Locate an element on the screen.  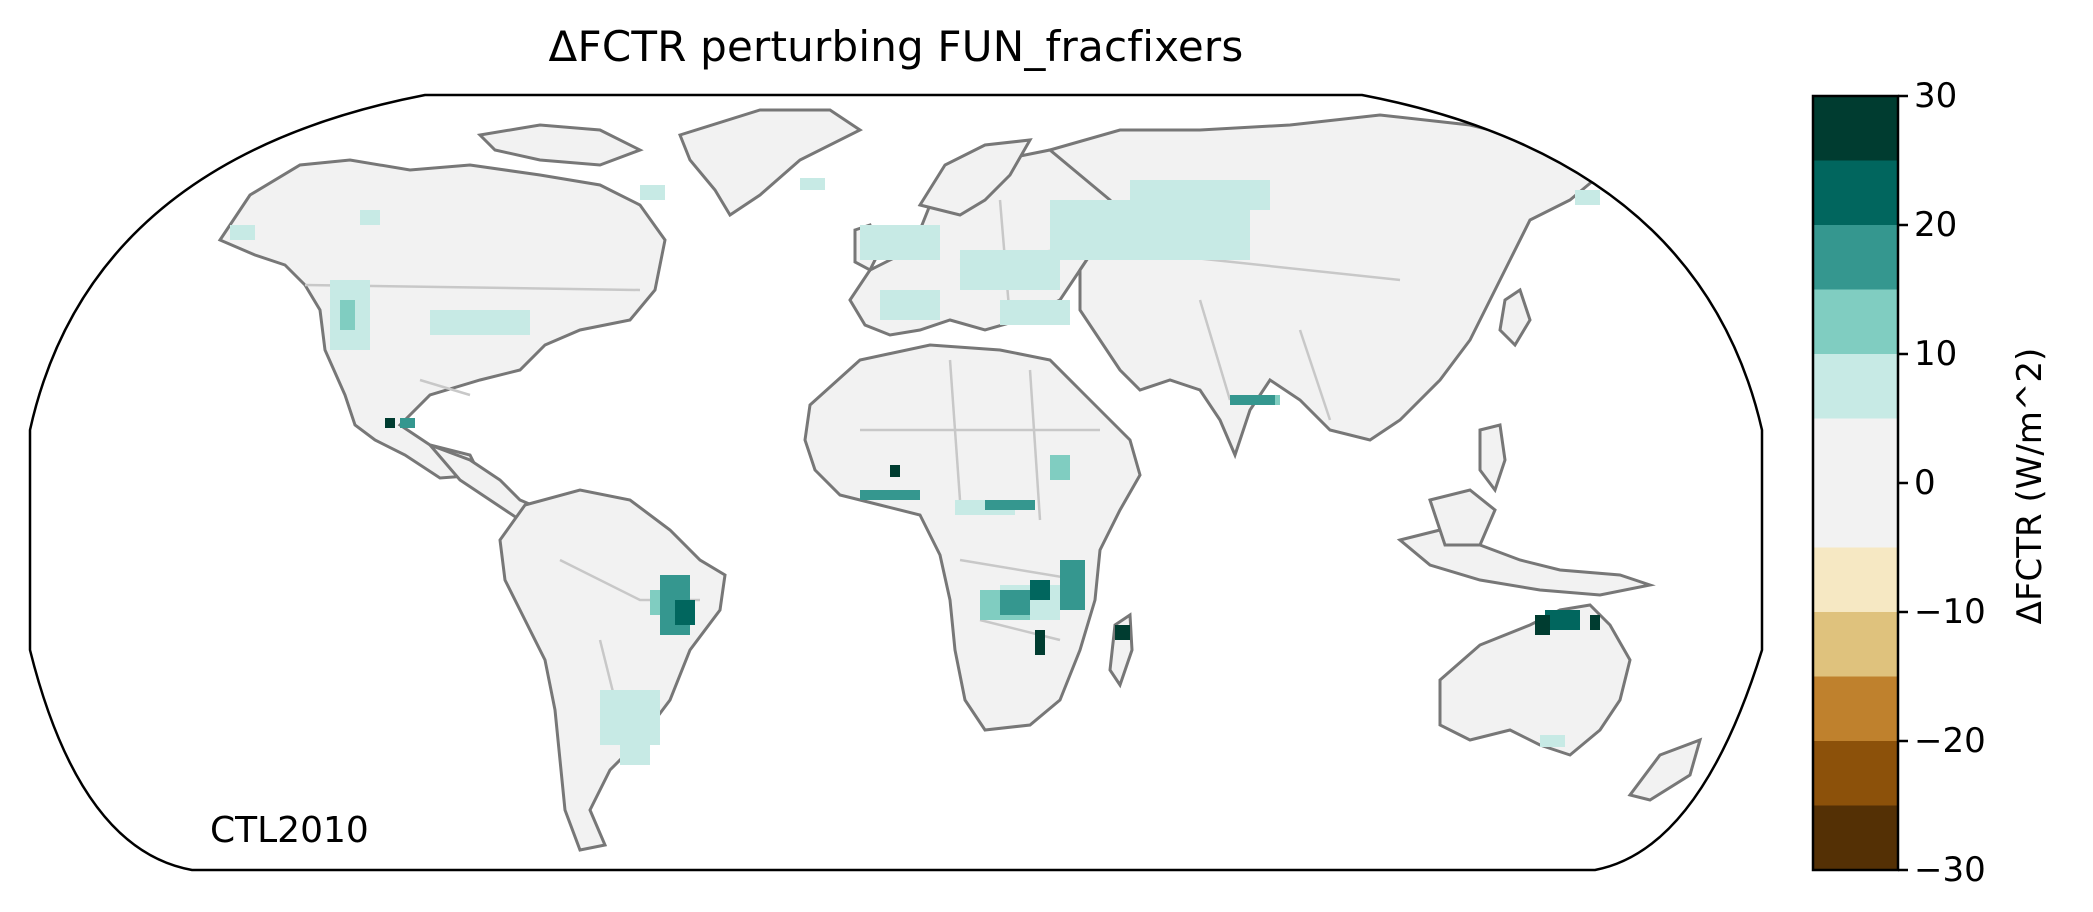
colorbar-tick-label: 20 is located at coordinates (1936, 225).